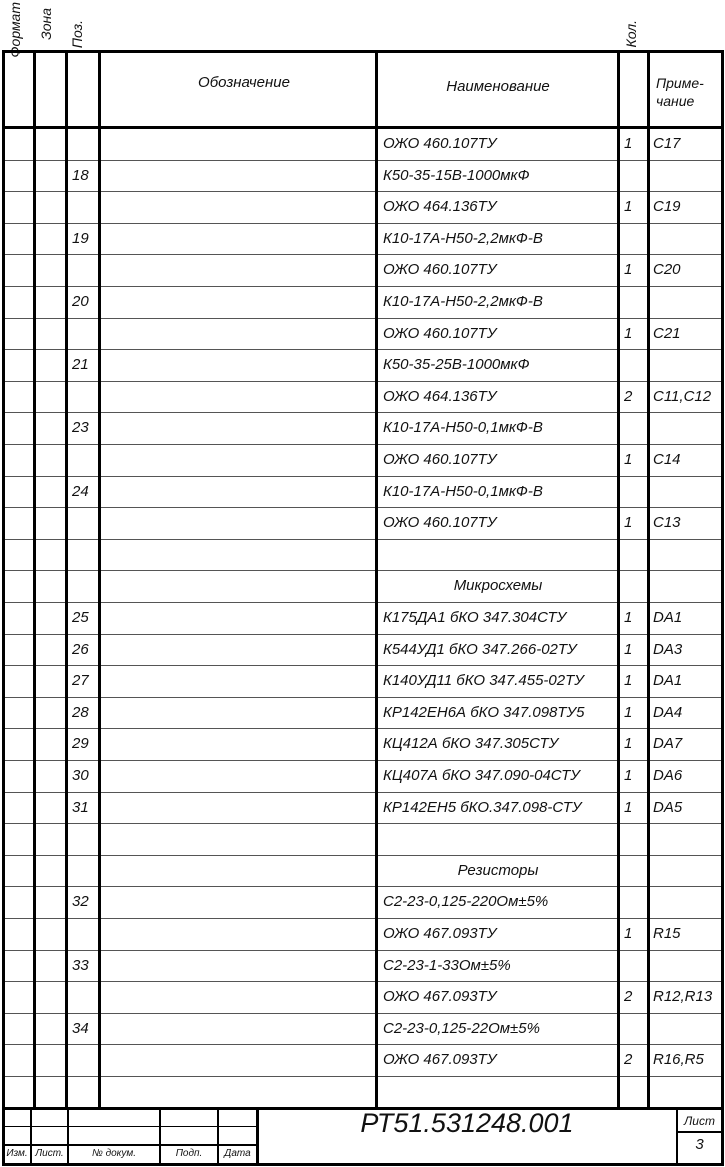 This screenshot has height=1167, width=725. Describe the element at coordinates (80, 712) in the screenshot. I see `row-pos: 28` at that location.